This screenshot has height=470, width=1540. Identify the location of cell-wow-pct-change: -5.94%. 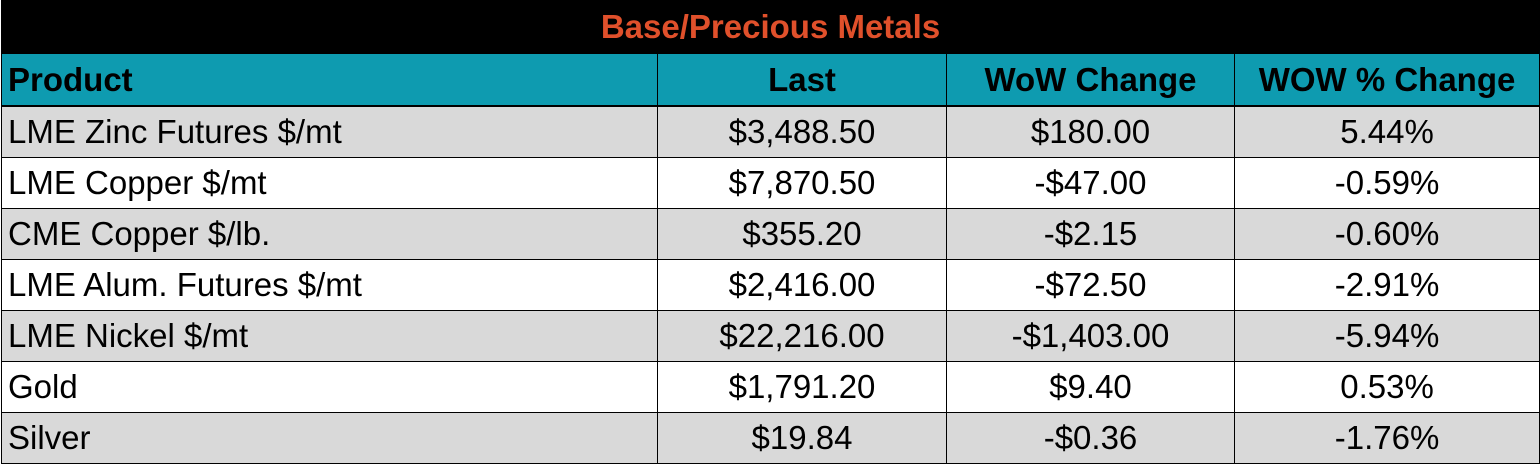
(1386, 336).